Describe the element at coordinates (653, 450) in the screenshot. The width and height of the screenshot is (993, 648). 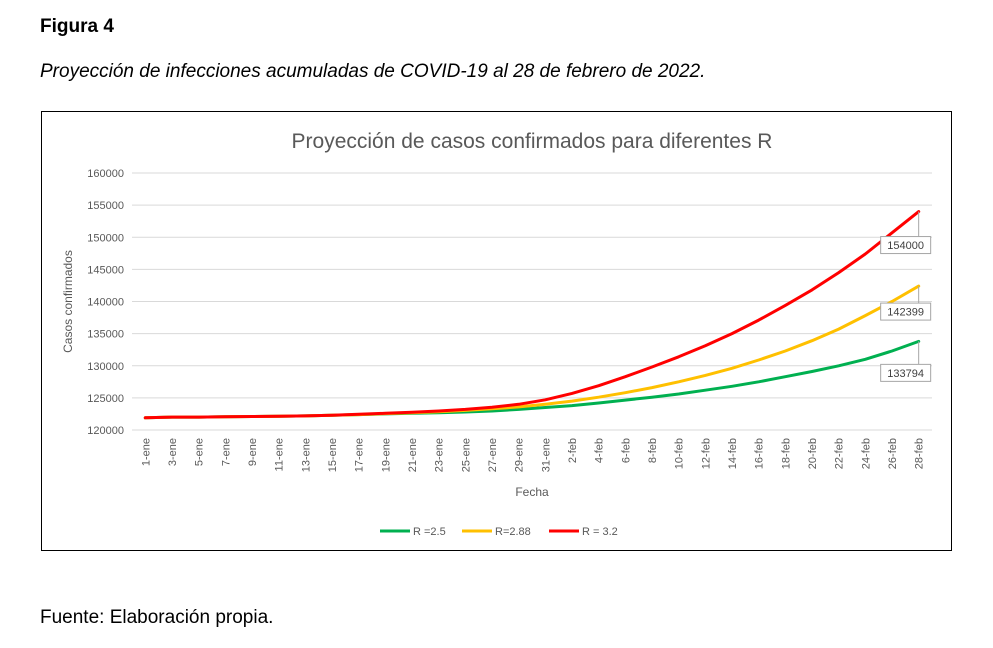
I see `x-tick-label-19: 8-feb` at that location.